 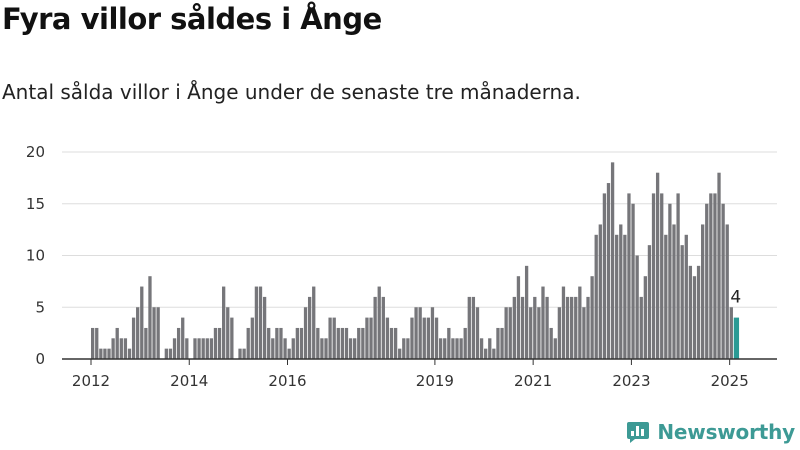 I want to click on y-tick-label: 15, so click(x=35, y=204).